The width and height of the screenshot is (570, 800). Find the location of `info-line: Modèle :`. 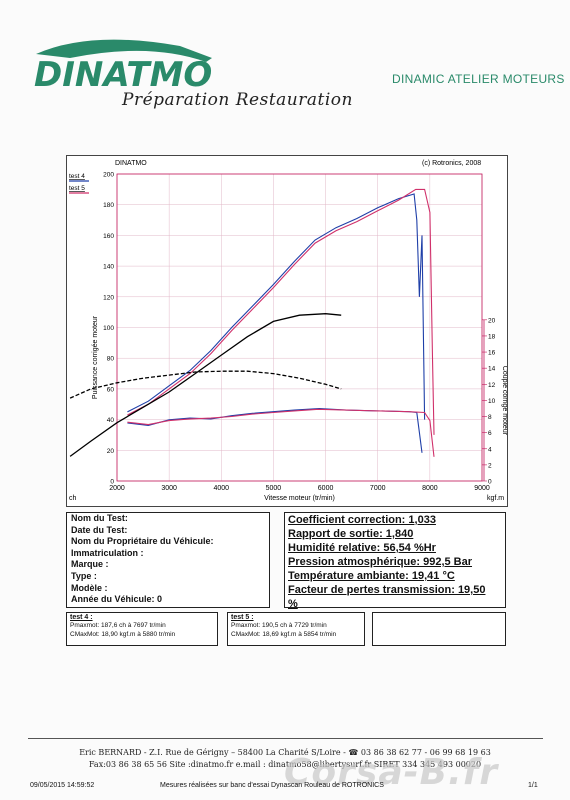

info-line: Modèle : is located at coordinates (89, 587).